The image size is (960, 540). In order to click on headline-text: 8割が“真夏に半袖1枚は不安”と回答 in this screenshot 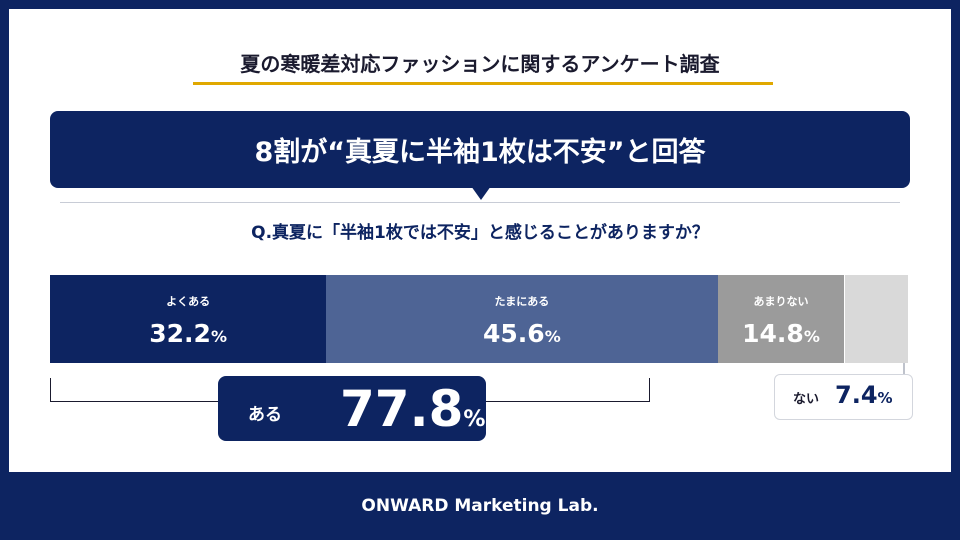, I will do `click(480, 152)`.